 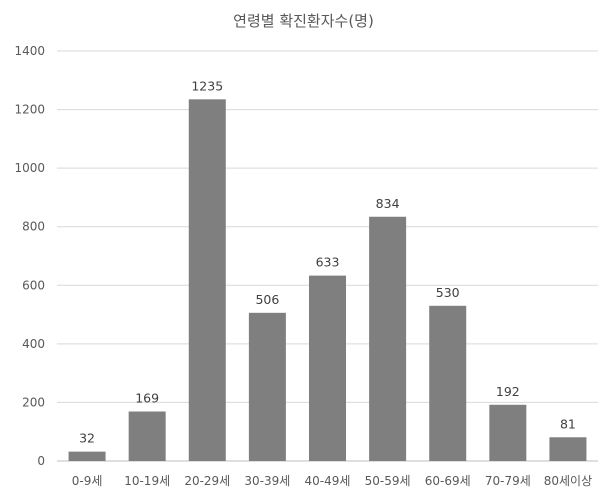 I want to click on y-tick-label: 600, so click(x=33, y=285).